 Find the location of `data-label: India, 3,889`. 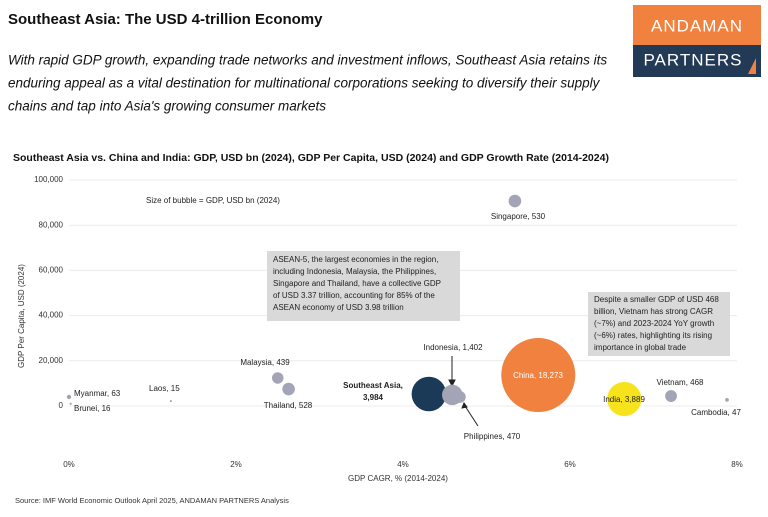

data-label: India, 3,889 is located at coordinates (624, 399).